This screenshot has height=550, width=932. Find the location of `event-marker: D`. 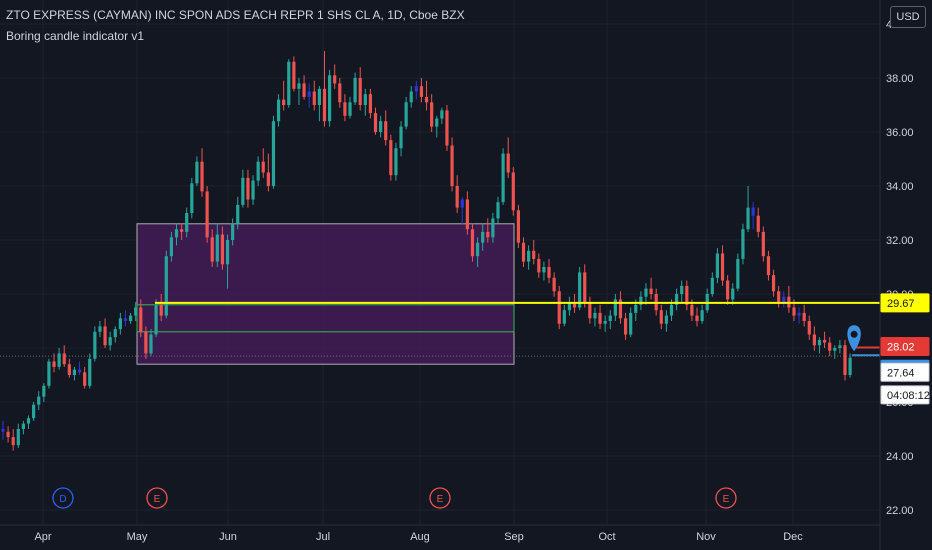

event-marker: D is located at coordinates (63, 498).